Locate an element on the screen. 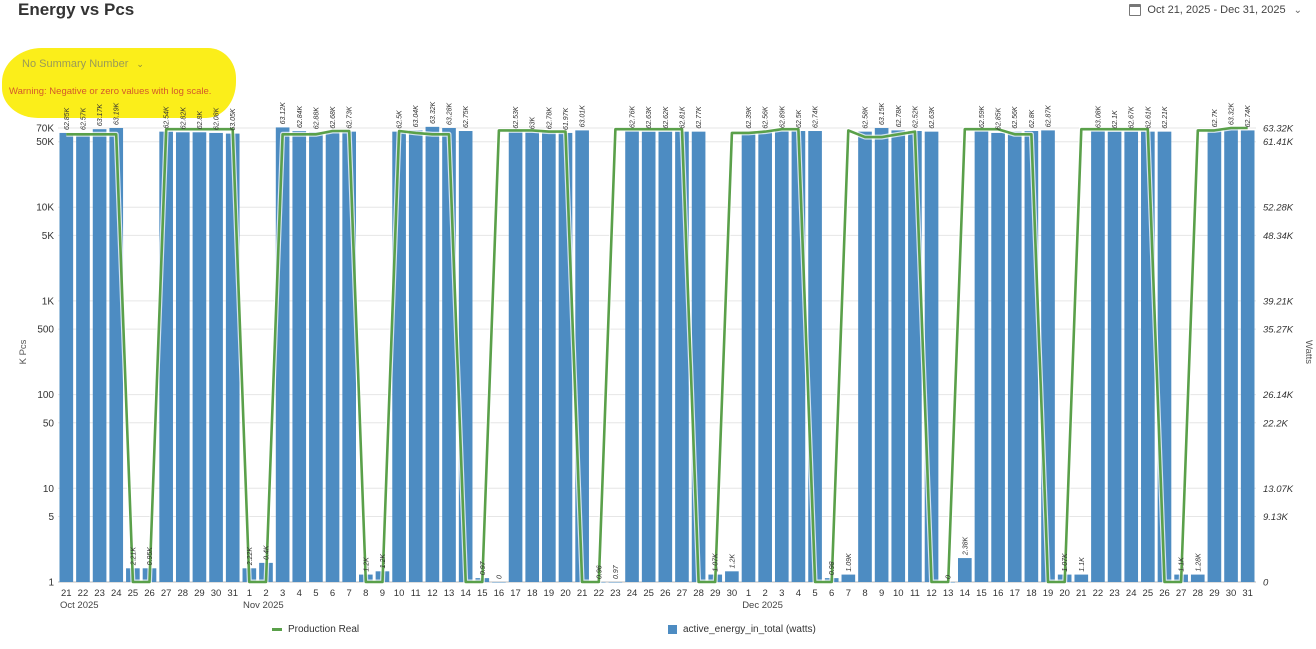  legend-item-active-energy: active_energy_in_total (watts) is located at coordinates (742, 629).